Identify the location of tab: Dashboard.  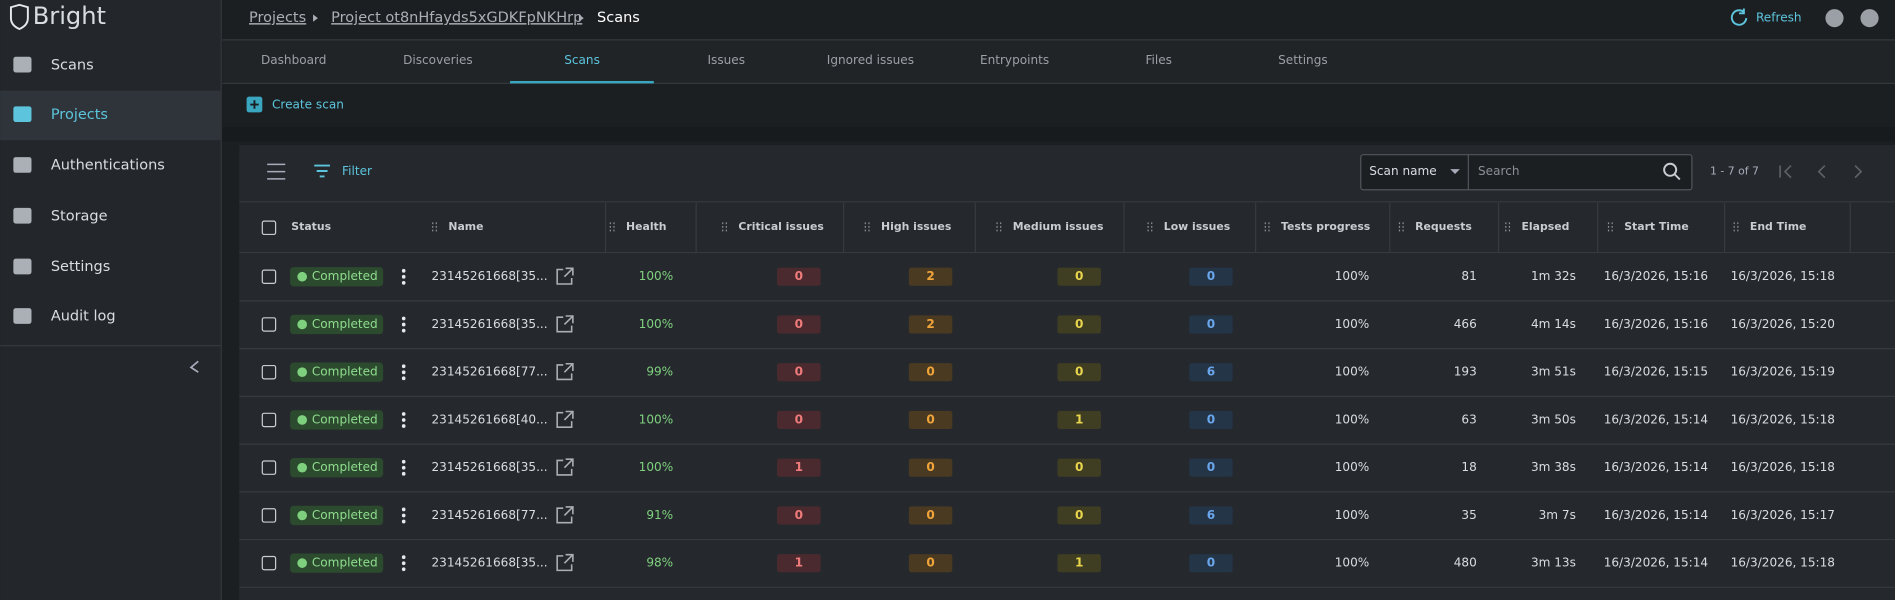
(294, 60).